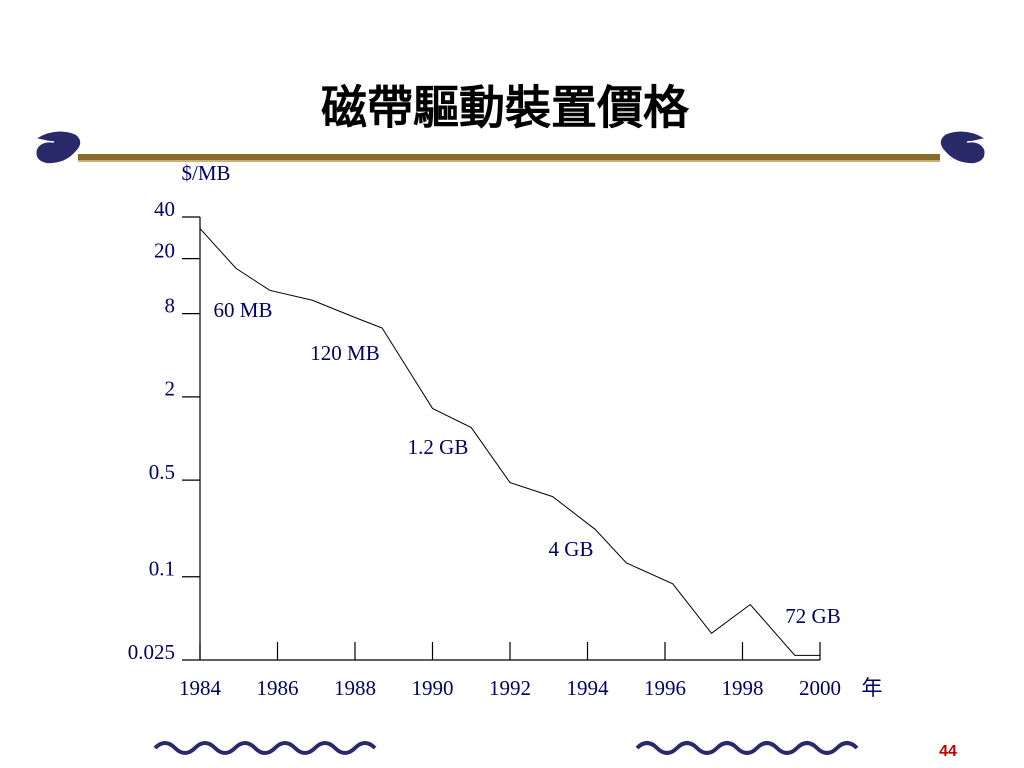 This screenshot has height=768, width=1024. What do you see at coordinates (344, 353) in the screenshot?
I see `capacity-label: 120 MB` at bounding box center [344, 353].